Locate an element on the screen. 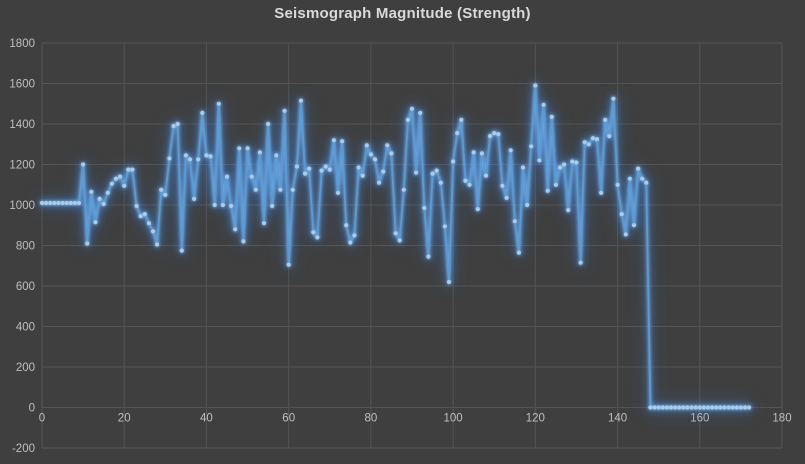  y-tick-label: -200 is located at coordinates (23, 449).